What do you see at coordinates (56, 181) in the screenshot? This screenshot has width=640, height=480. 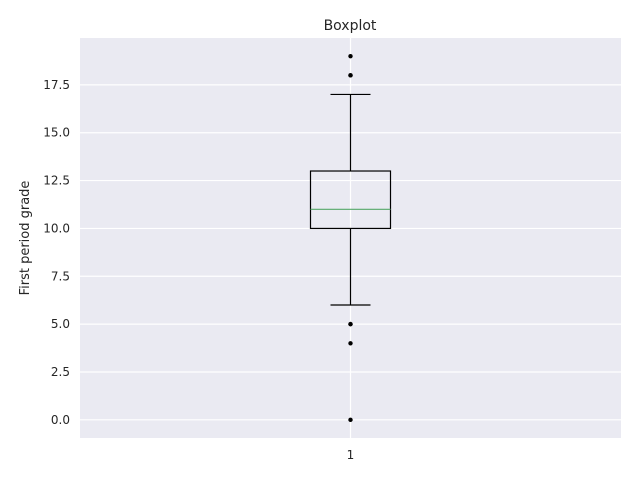 I see `y-tick-label: 12.5` at bounding box center [56, 181].